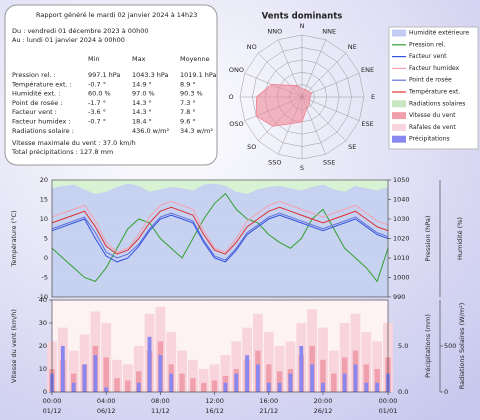 The width and height of the screenshot is (480, 420). What do you see at coordinates (151, 131) in the screenshot?
I see `stat-value: 436.0 w/m²` at bounding box center [151, 131].